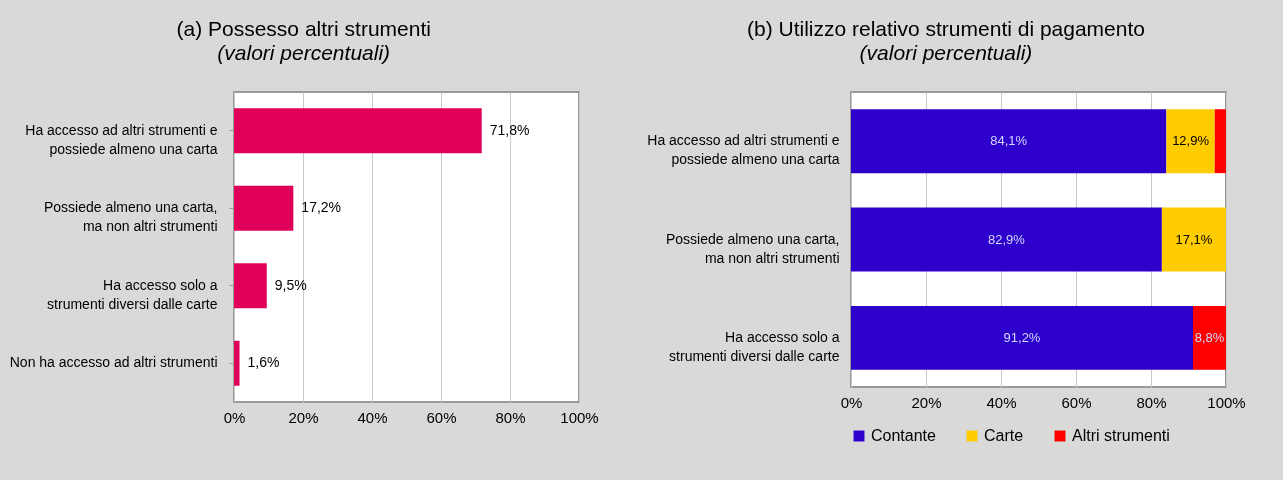  Describe the element at coordinates (1121, 435) in the screenshot. I see `legend-label: Altri strumenti` at that location.